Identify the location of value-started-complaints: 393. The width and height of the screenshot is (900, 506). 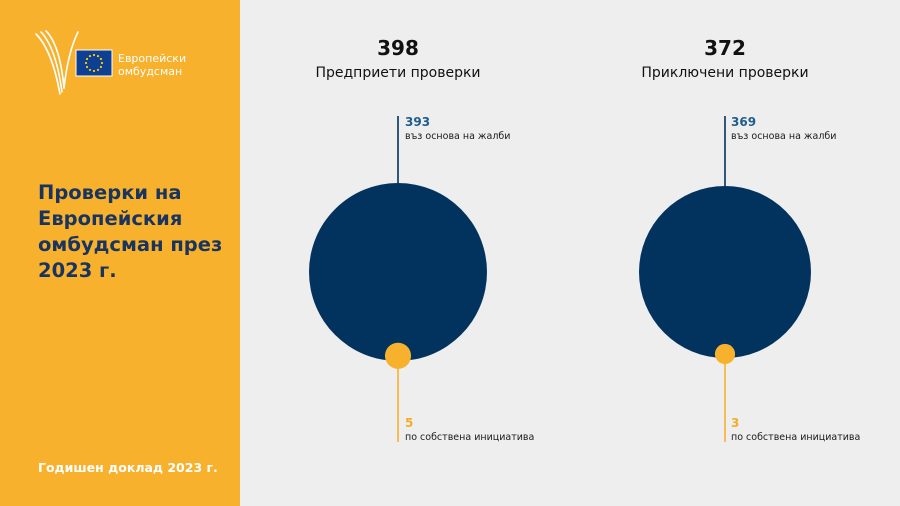
(418, 122).